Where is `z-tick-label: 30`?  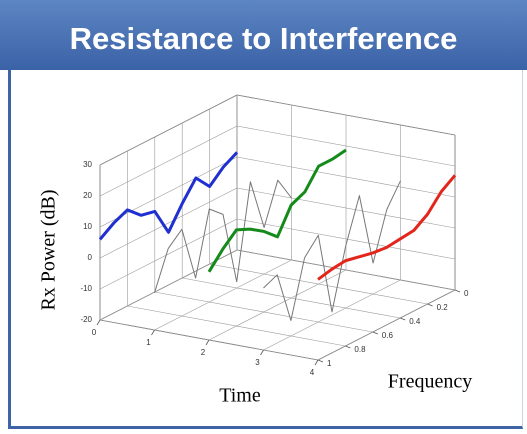 z-tick-label: 30 is located at coordinates (87, 164).